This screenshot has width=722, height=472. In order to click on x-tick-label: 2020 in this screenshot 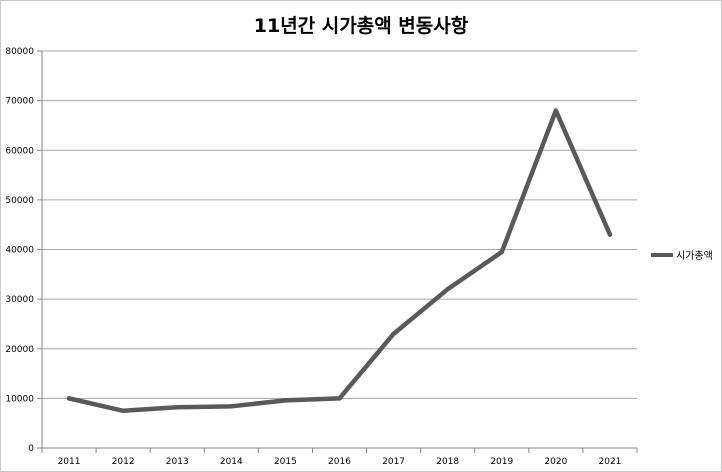, I will do `click(555, 462)`.